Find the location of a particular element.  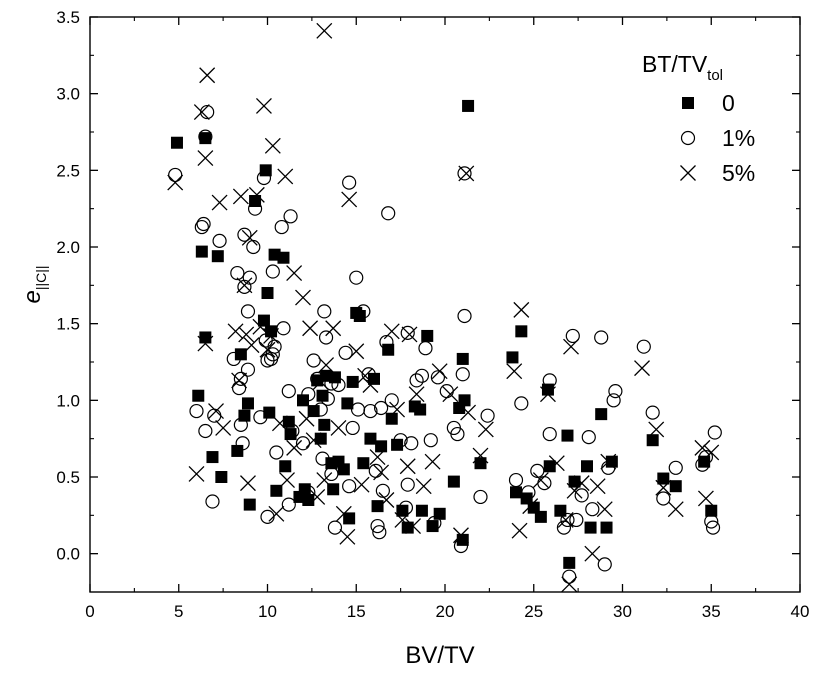

y-tick-label: 2.0 is located at coordinates (68, 247).